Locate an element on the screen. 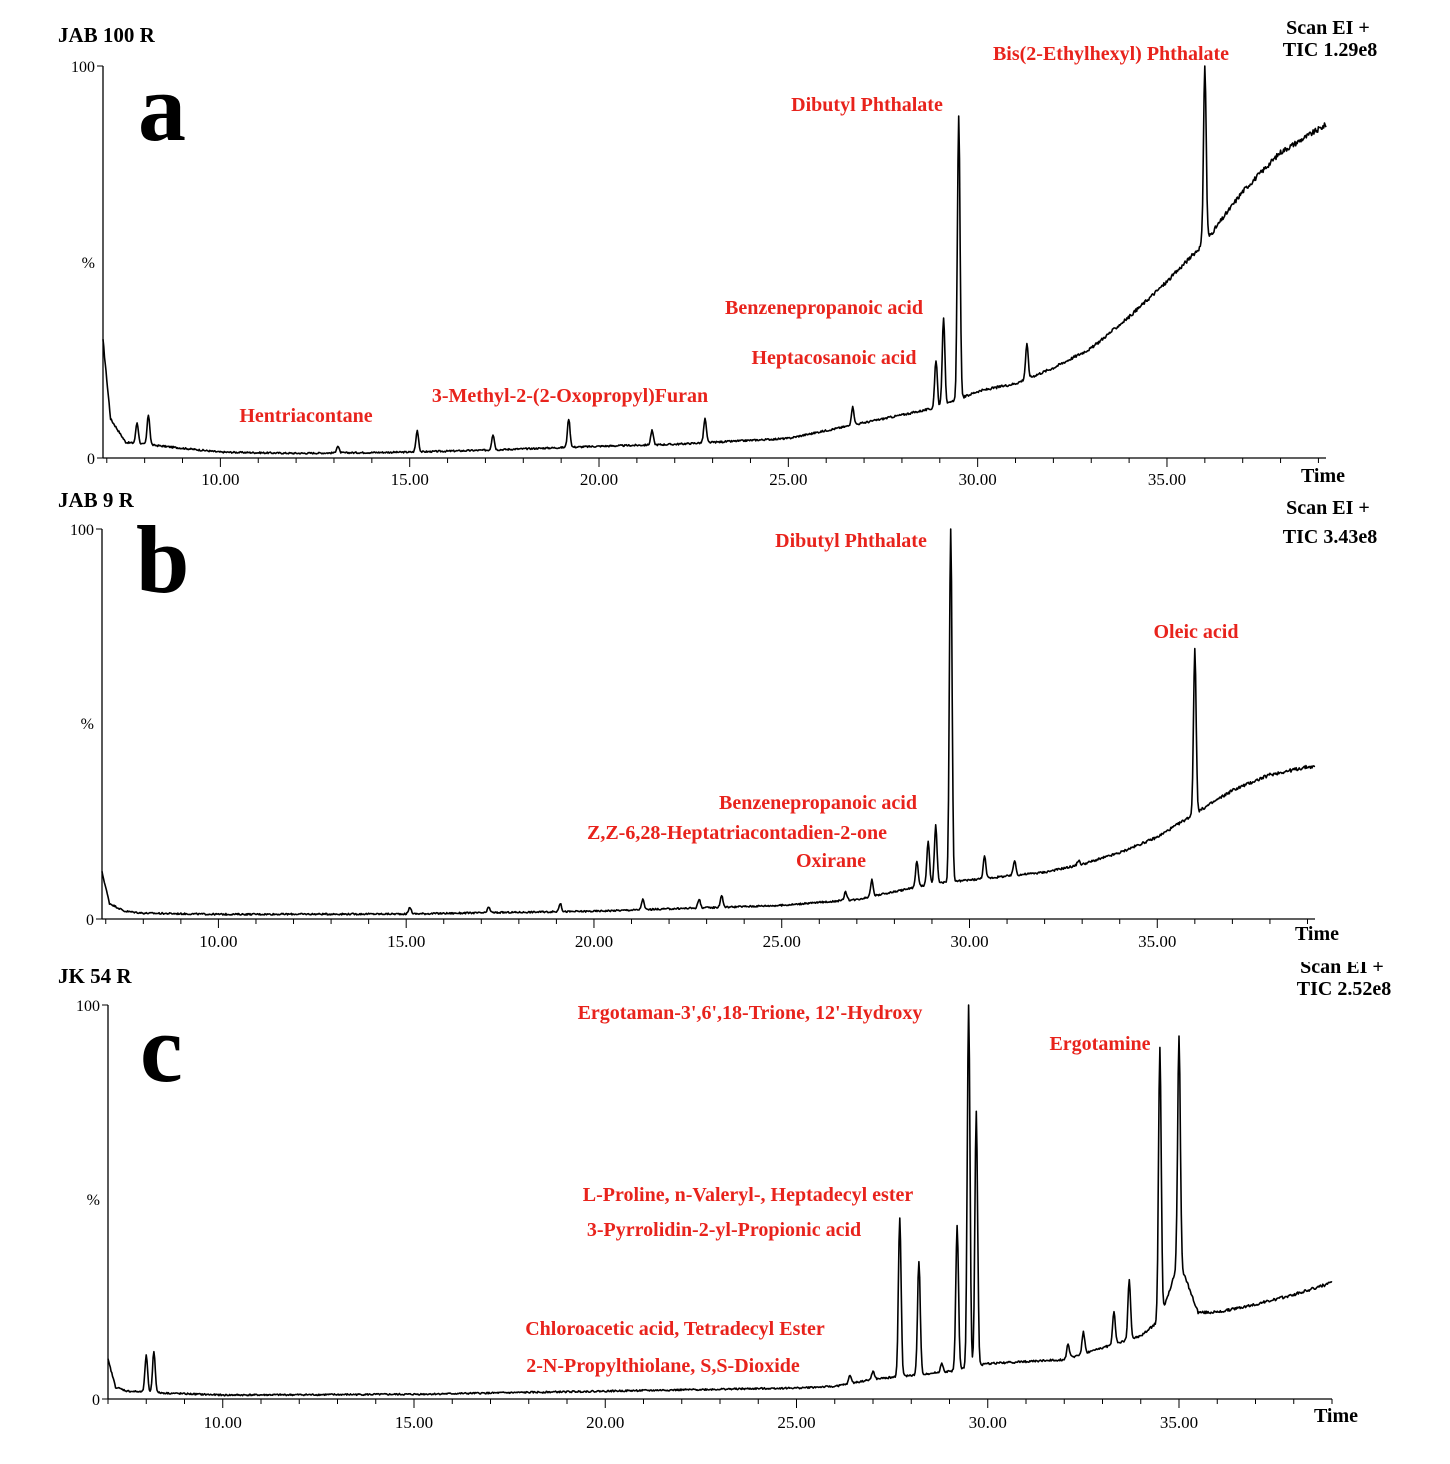  tic-value-c: TIC 2.52e8 is located at coordinates (1344, 989).